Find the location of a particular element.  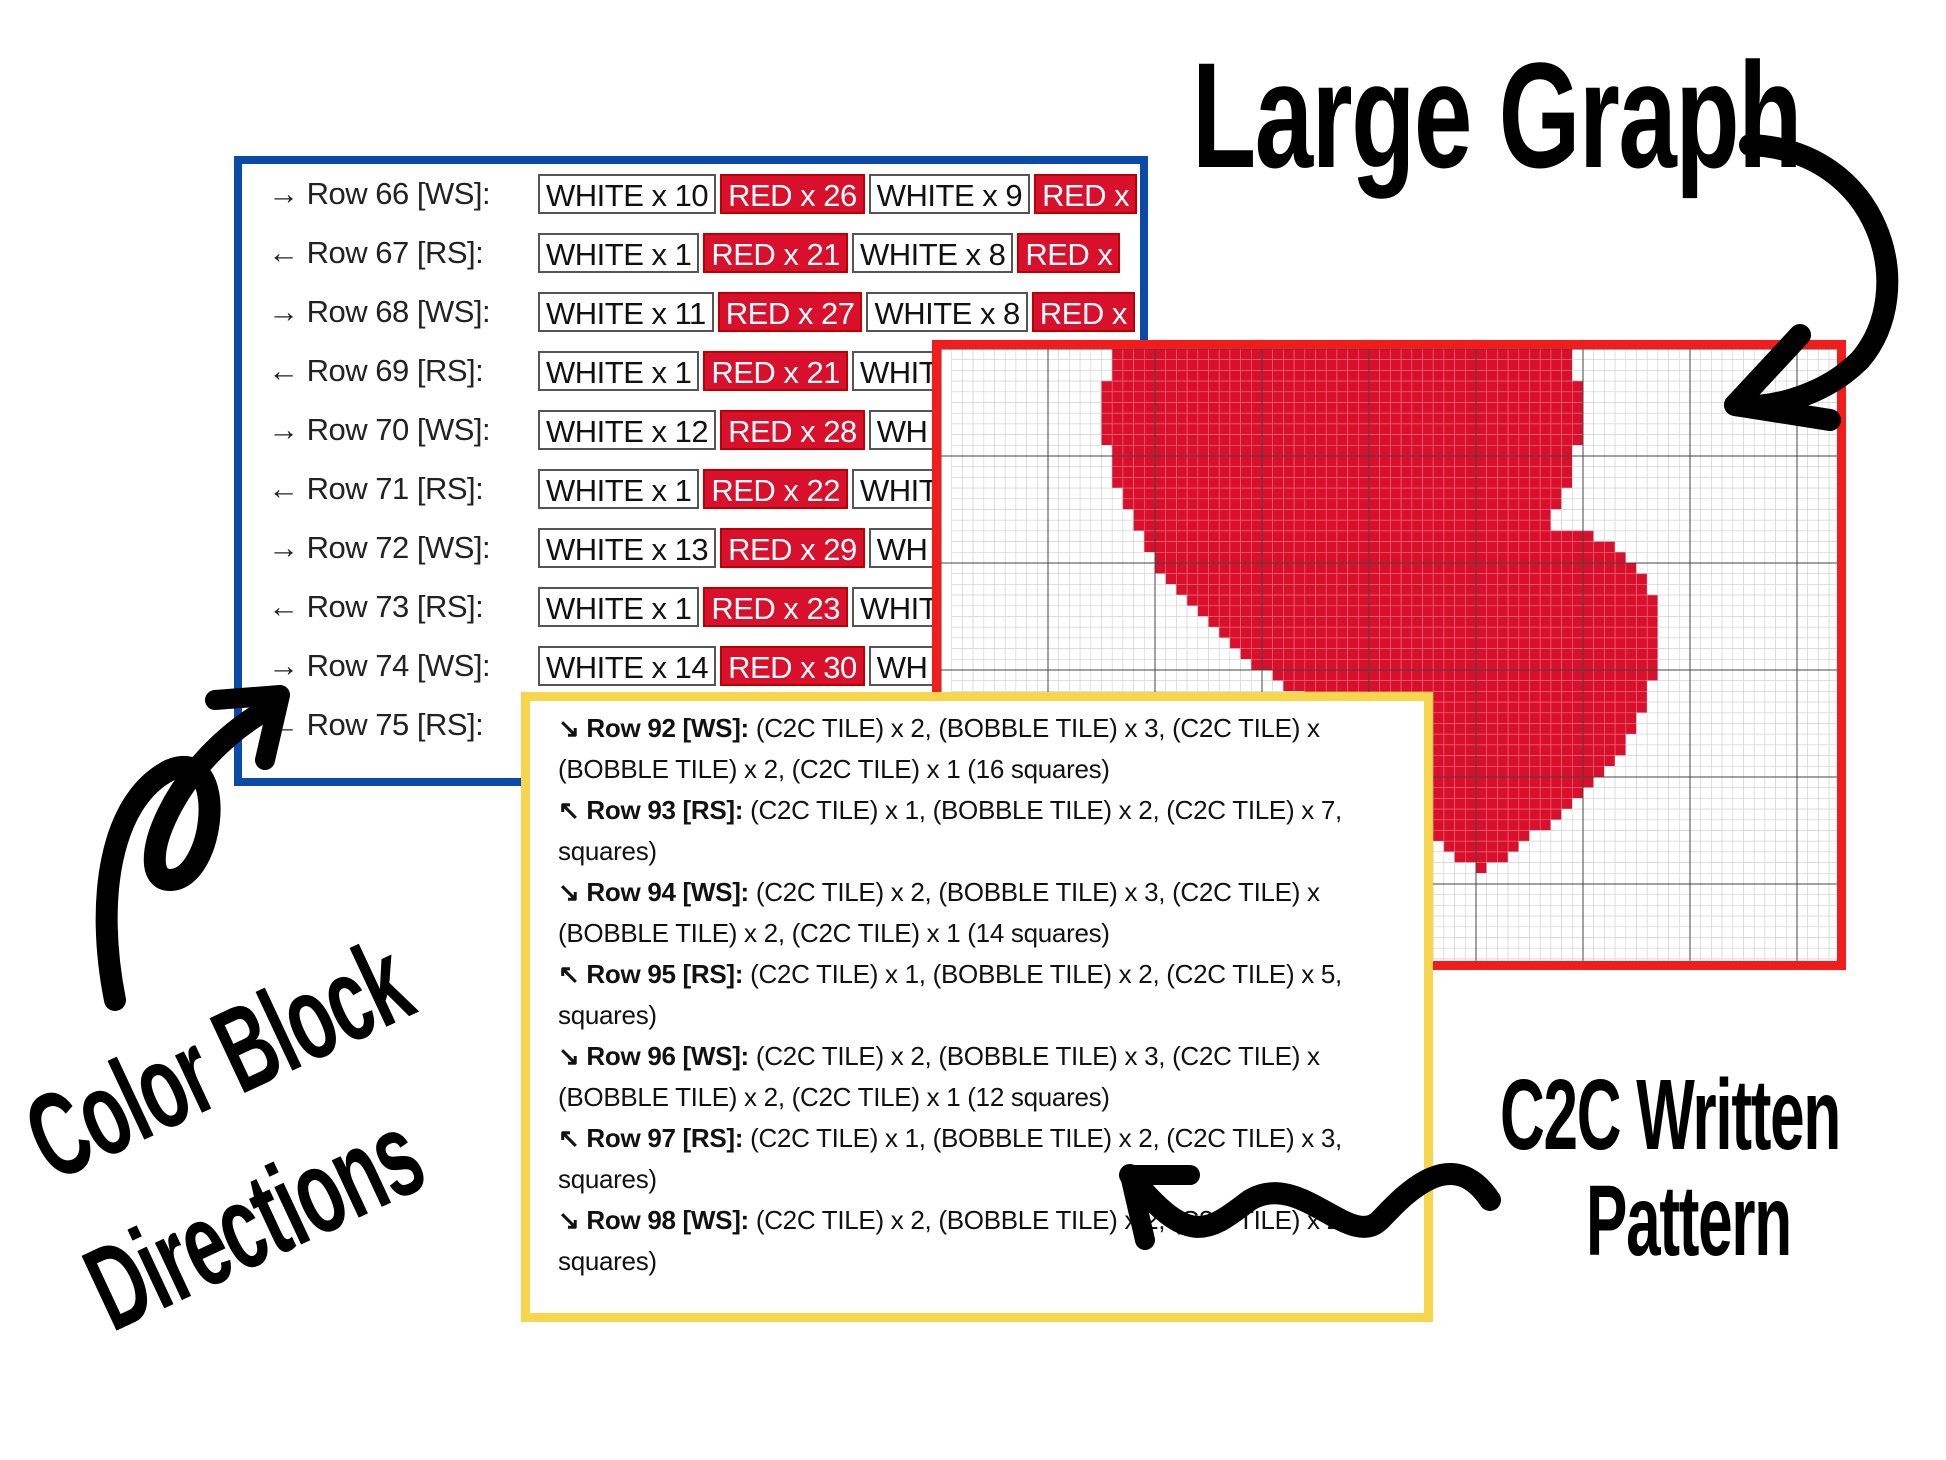

white-block: WHITE x 13 is located at coordinates (627, 548).